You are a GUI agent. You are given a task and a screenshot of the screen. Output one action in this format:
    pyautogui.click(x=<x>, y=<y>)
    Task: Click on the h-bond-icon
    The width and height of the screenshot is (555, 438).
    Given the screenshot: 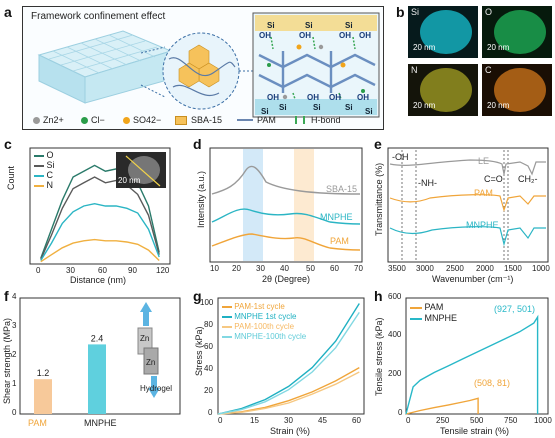 What is the action you would take?
    pyautogui.click(x=300, y=120)
    